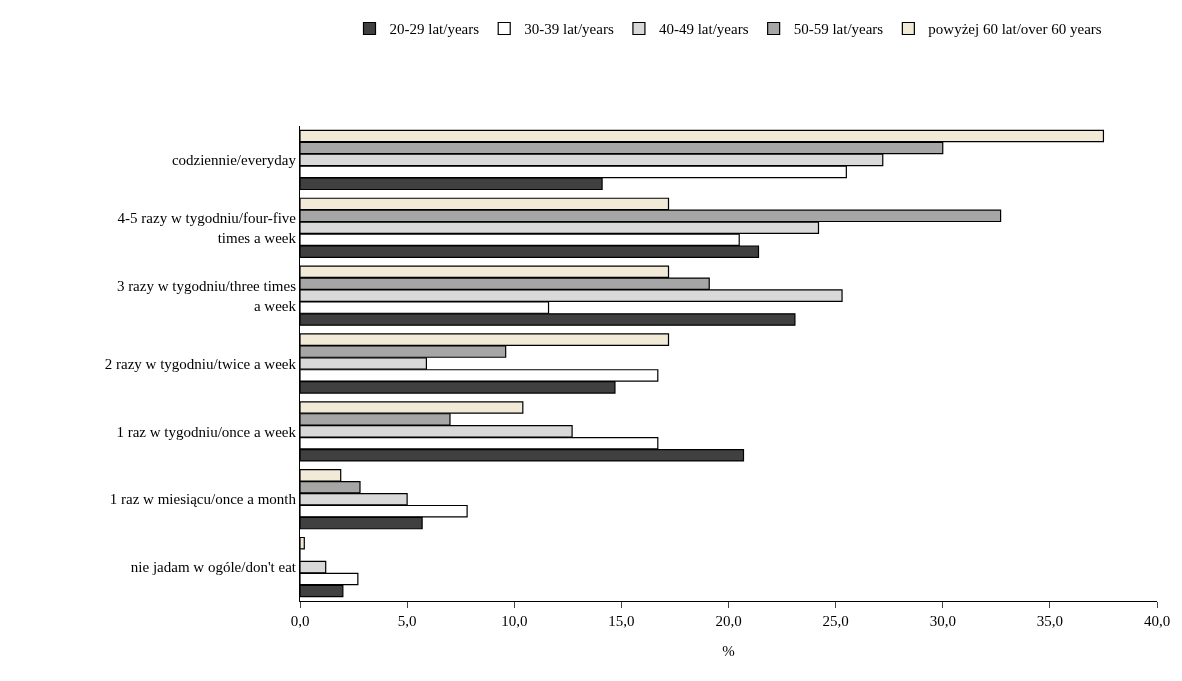 The image size is (1182, 681). I want to click on y-tick-label: codziennie/everyday, so click(234, 160).